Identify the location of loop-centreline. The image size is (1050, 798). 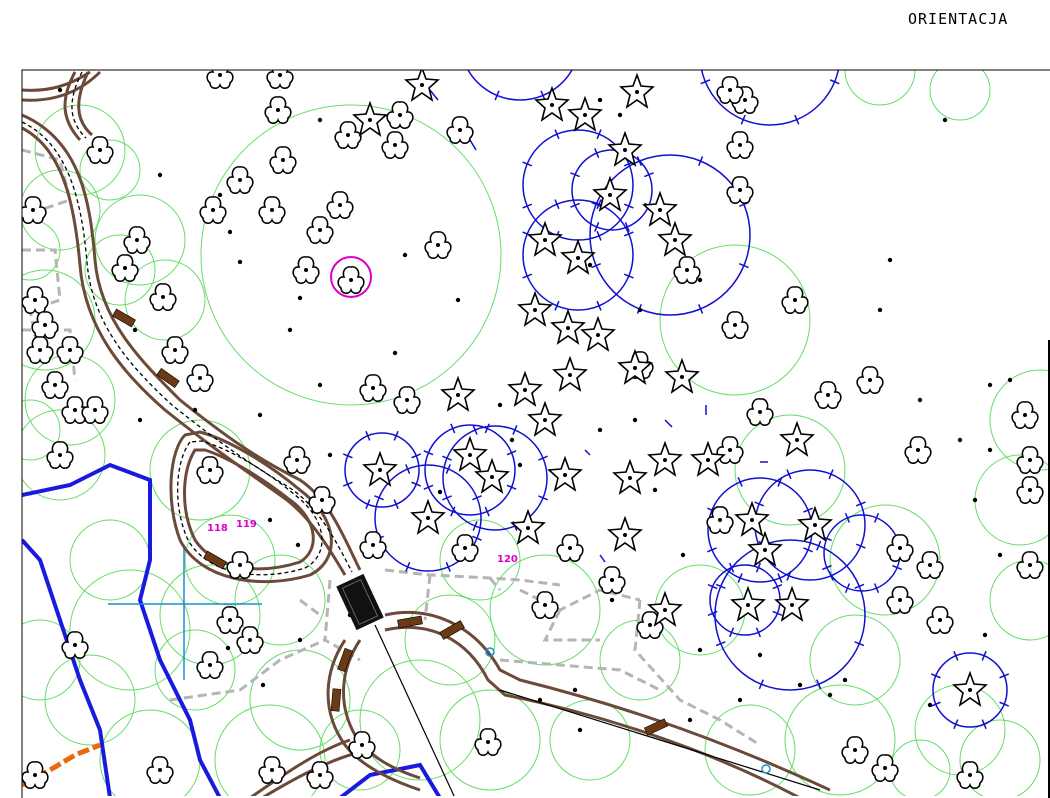
(249, 508).